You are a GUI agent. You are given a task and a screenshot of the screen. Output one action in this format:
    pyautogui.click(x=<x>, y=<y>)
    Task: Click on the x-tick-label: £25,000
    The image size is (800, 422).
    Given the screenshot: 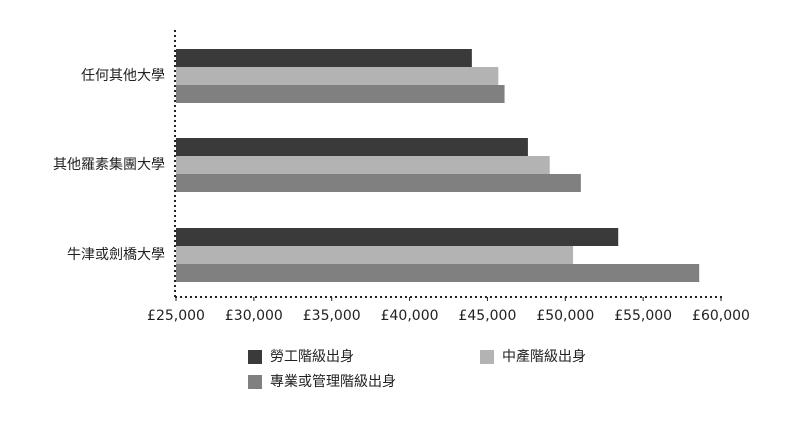 What is the action you would take?
    pyautogui.click(x=176, y=316)
    